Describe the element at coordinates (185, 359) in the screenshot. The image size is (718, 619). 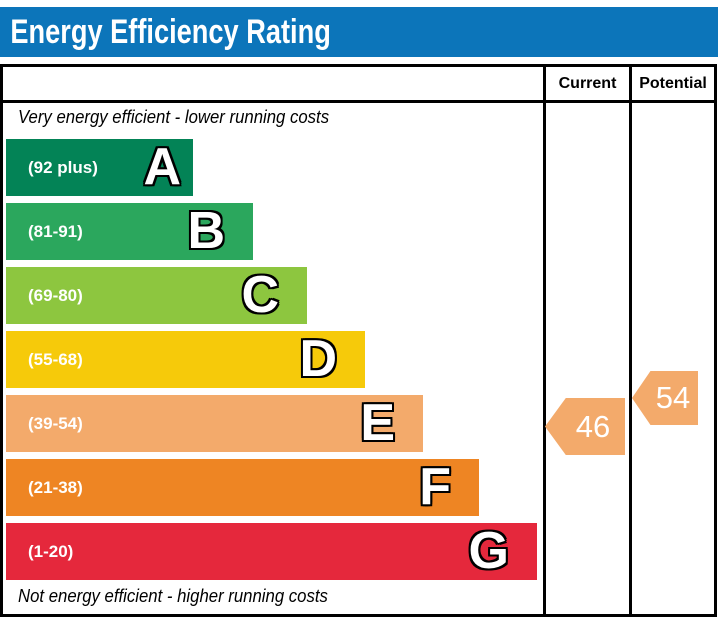
I see `band-row-d: (55-68) D` at that location.